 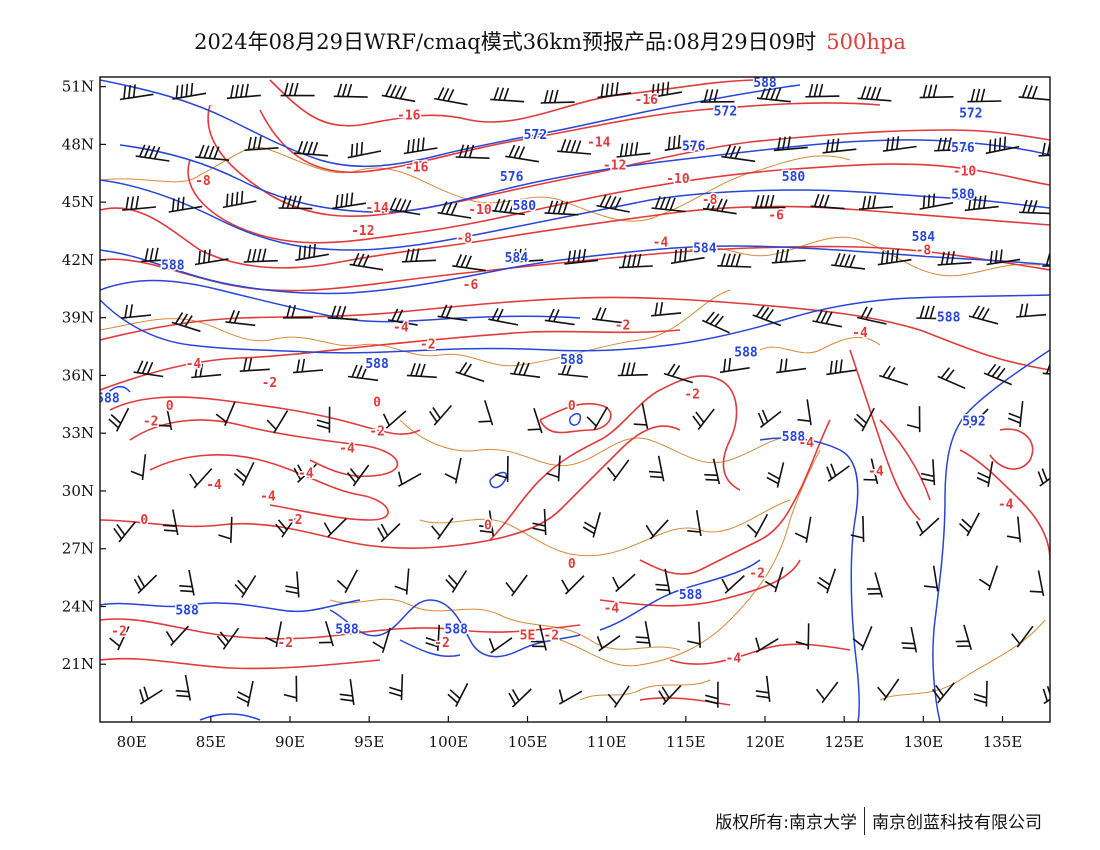 What do you see at coordinates (794, 177) in the screenshot?
I see `height-contour-label: 580` at bounding box center [794, 177].